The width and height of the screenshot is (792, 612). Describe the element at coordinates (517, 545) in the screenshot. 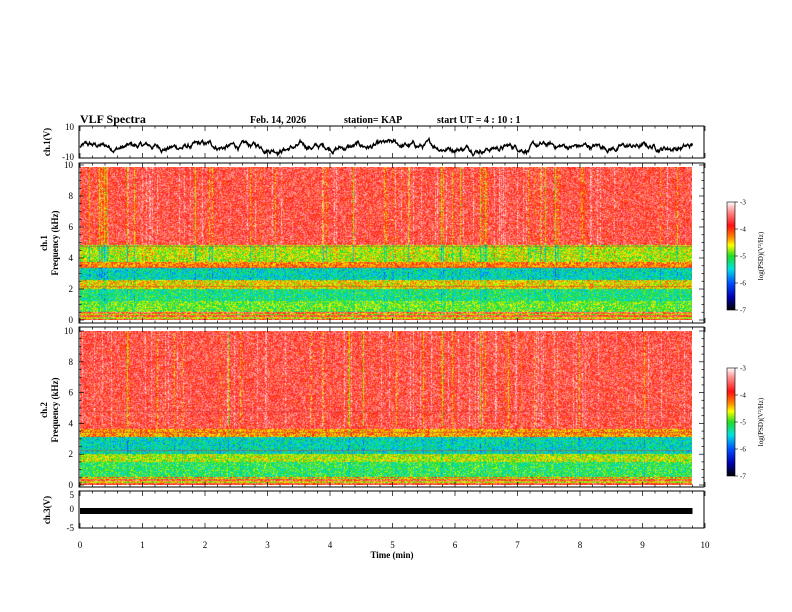

I see `time-tick-label: 7` at that location.